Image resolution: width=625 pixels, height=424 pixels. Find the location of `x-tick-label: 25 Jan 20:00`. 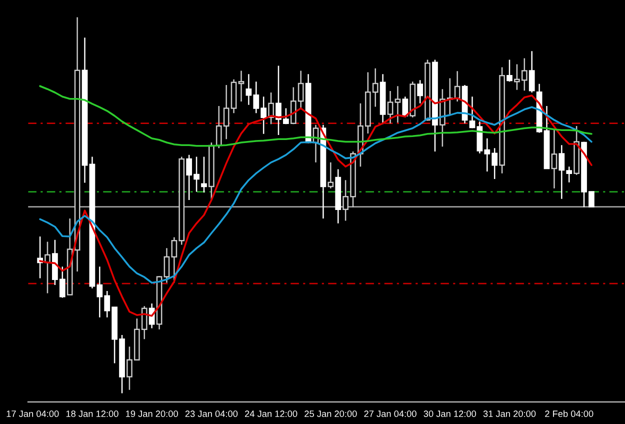

x-tick-label: 25 Jan 20:00 is located at coordinates (330, 414).